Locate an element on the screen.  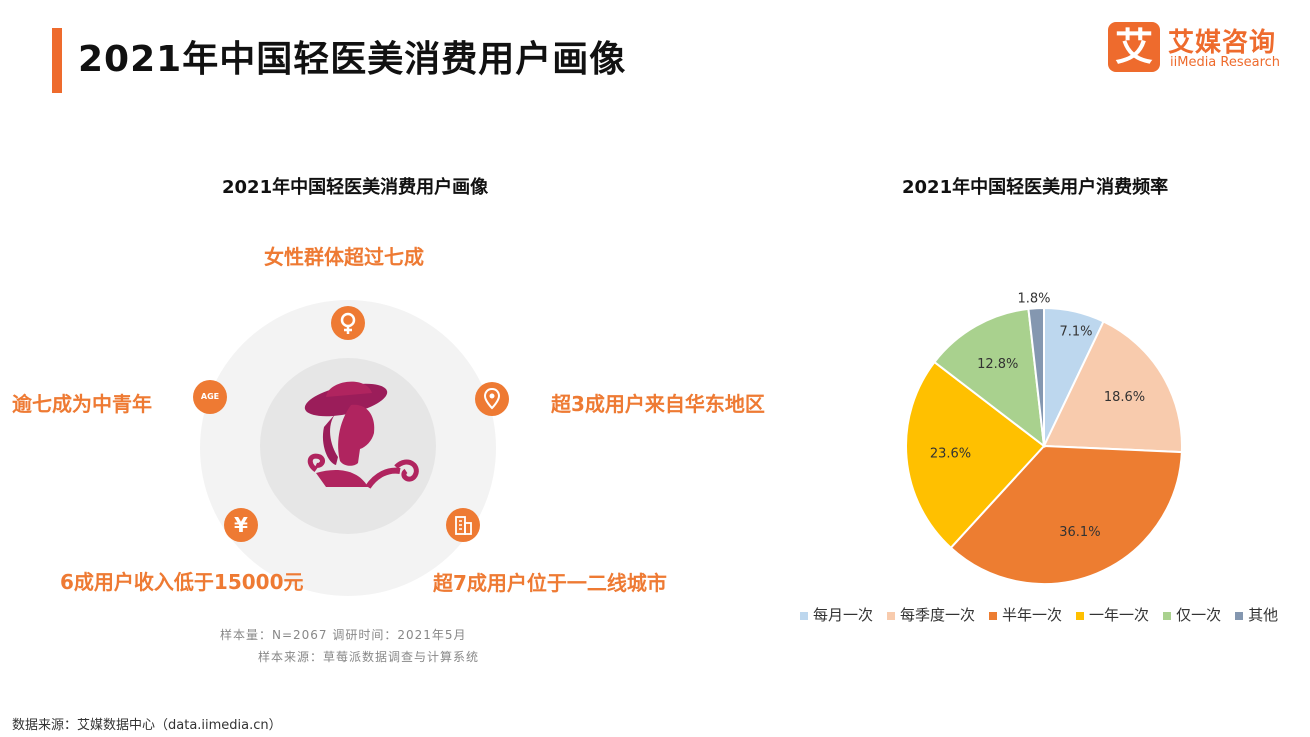
pie-data-label-6: 1.8% is located at coordinates (1033, 299).